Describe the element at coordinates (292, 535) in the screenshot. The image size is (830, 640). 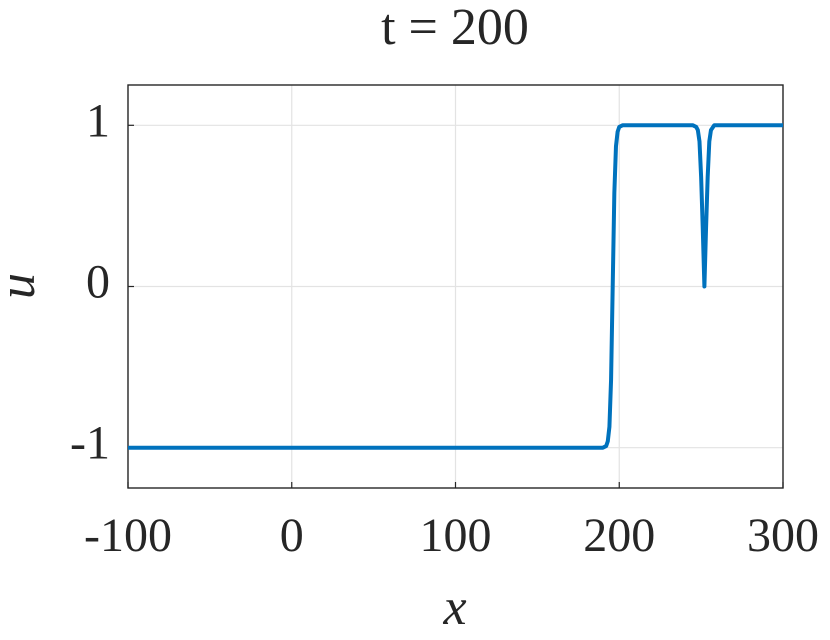
I see `x-tick-label: 0` at that location.